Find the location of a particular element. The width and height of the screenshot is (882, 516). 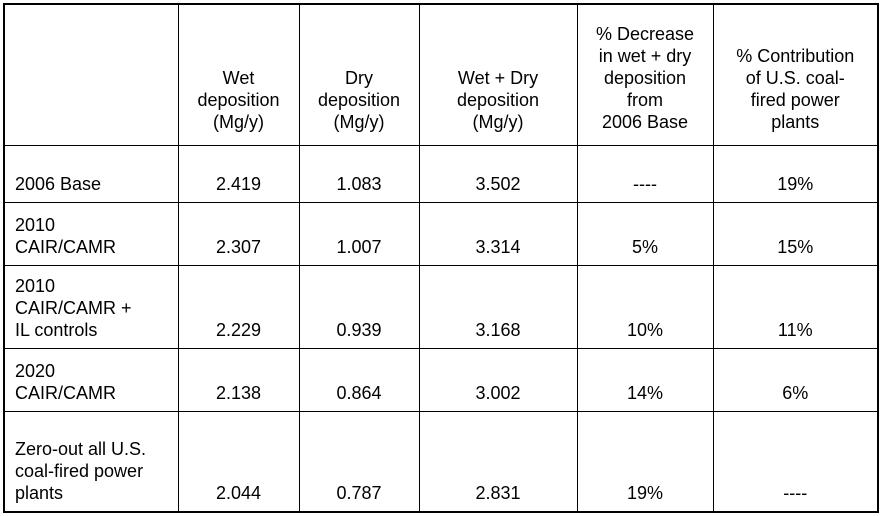

header-dry-deposition: Dry deposition (Mg/y) is located at coordinates (359, 74).